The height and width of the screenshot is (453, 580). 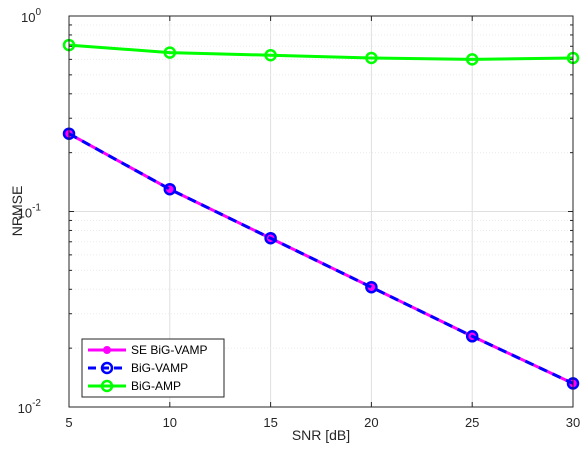 I want to click on x-tick-label: 15, so click(x=270, y=422).